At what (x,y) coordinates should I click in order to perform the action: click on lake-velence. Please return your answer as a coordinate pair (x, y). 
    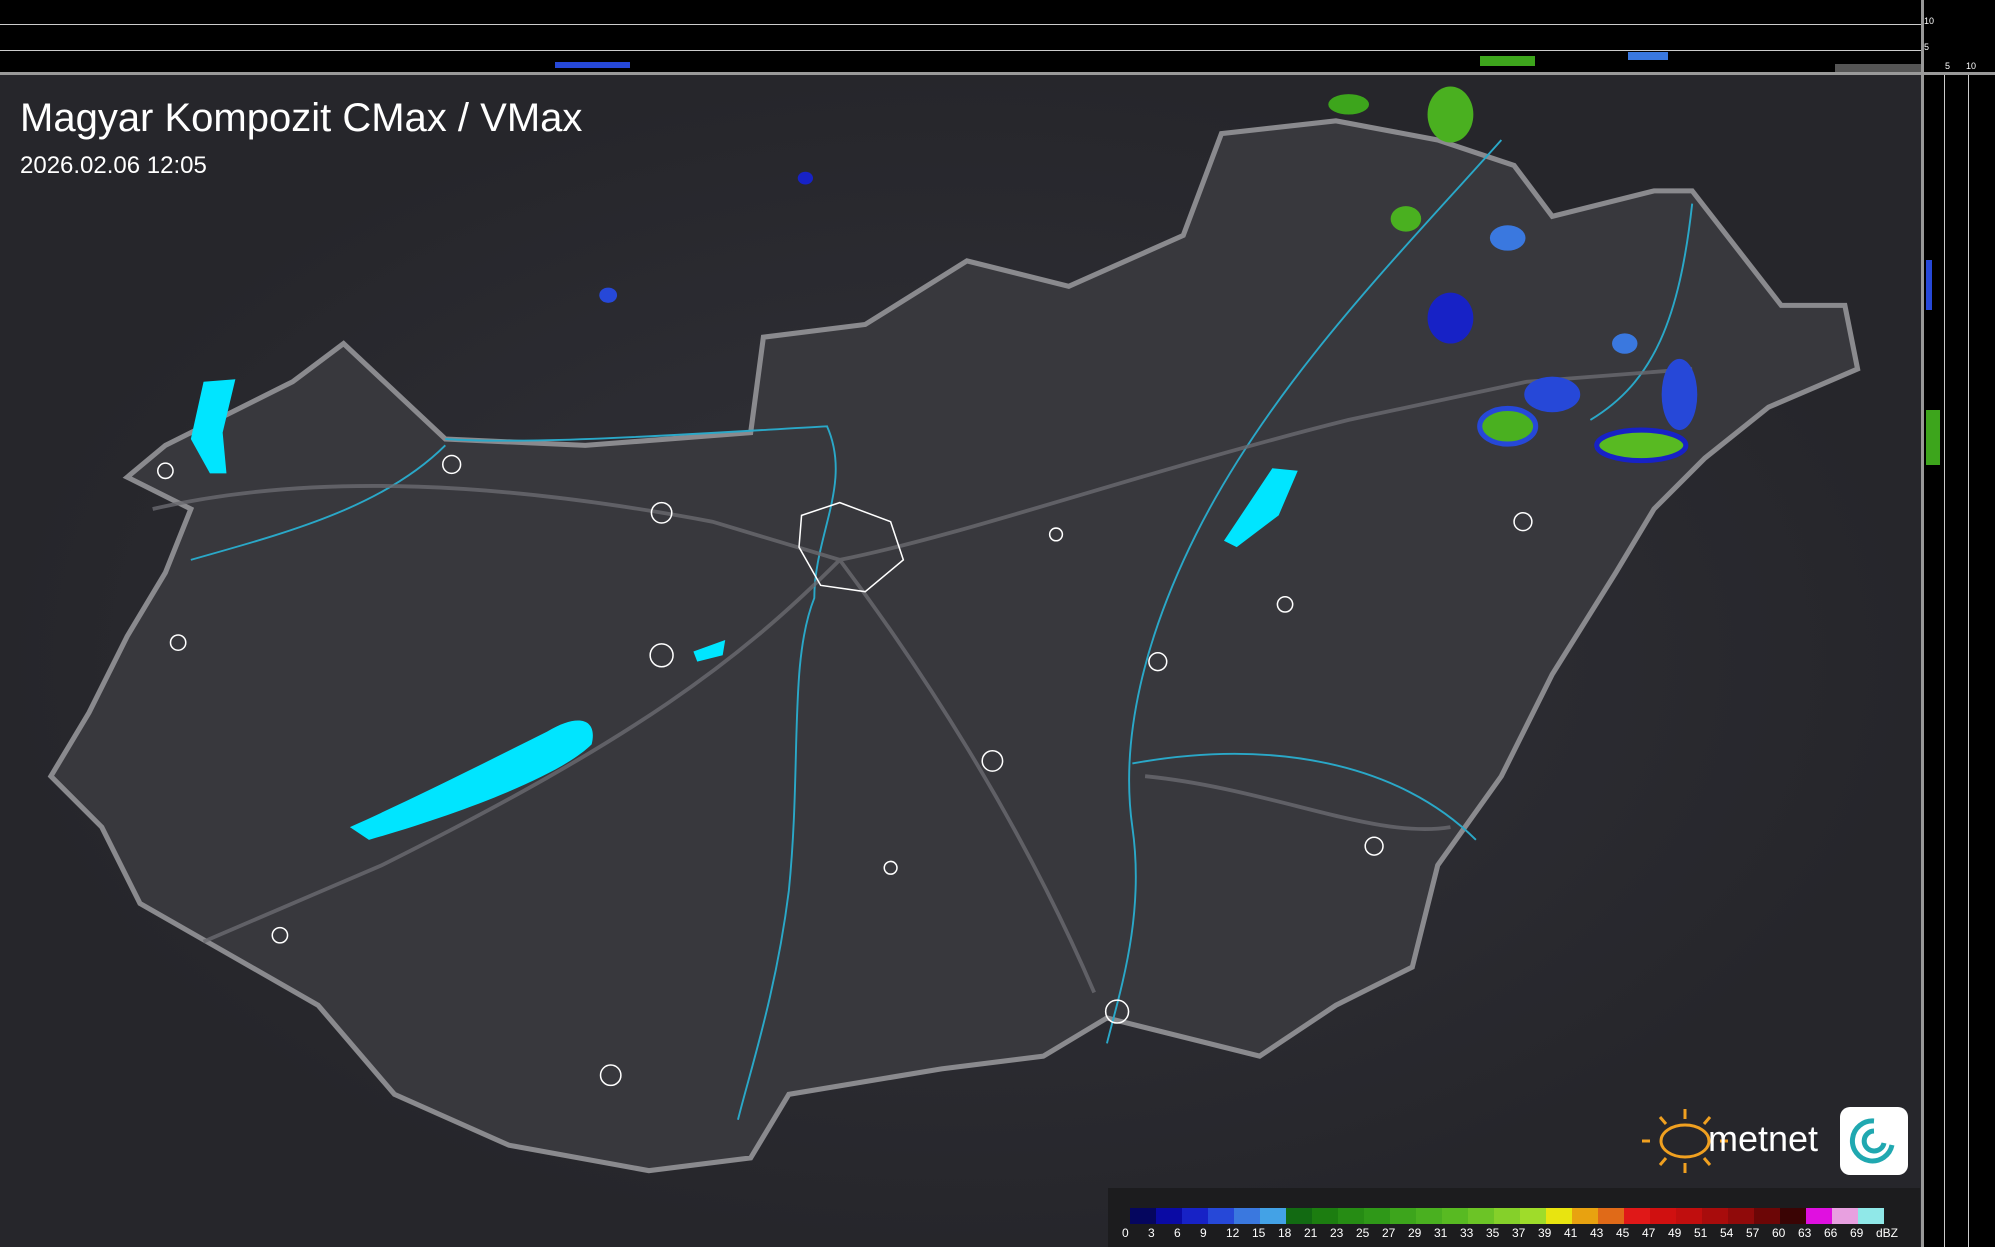
    Looking at the image, I should click on (709, 651).